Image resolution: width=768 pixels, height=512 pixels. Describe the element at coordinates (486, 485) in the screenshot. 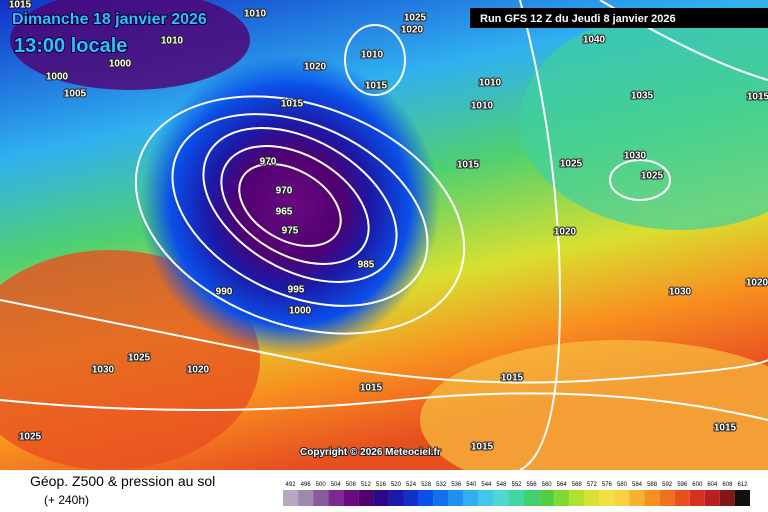

I see `legend-label: 544` at that location.